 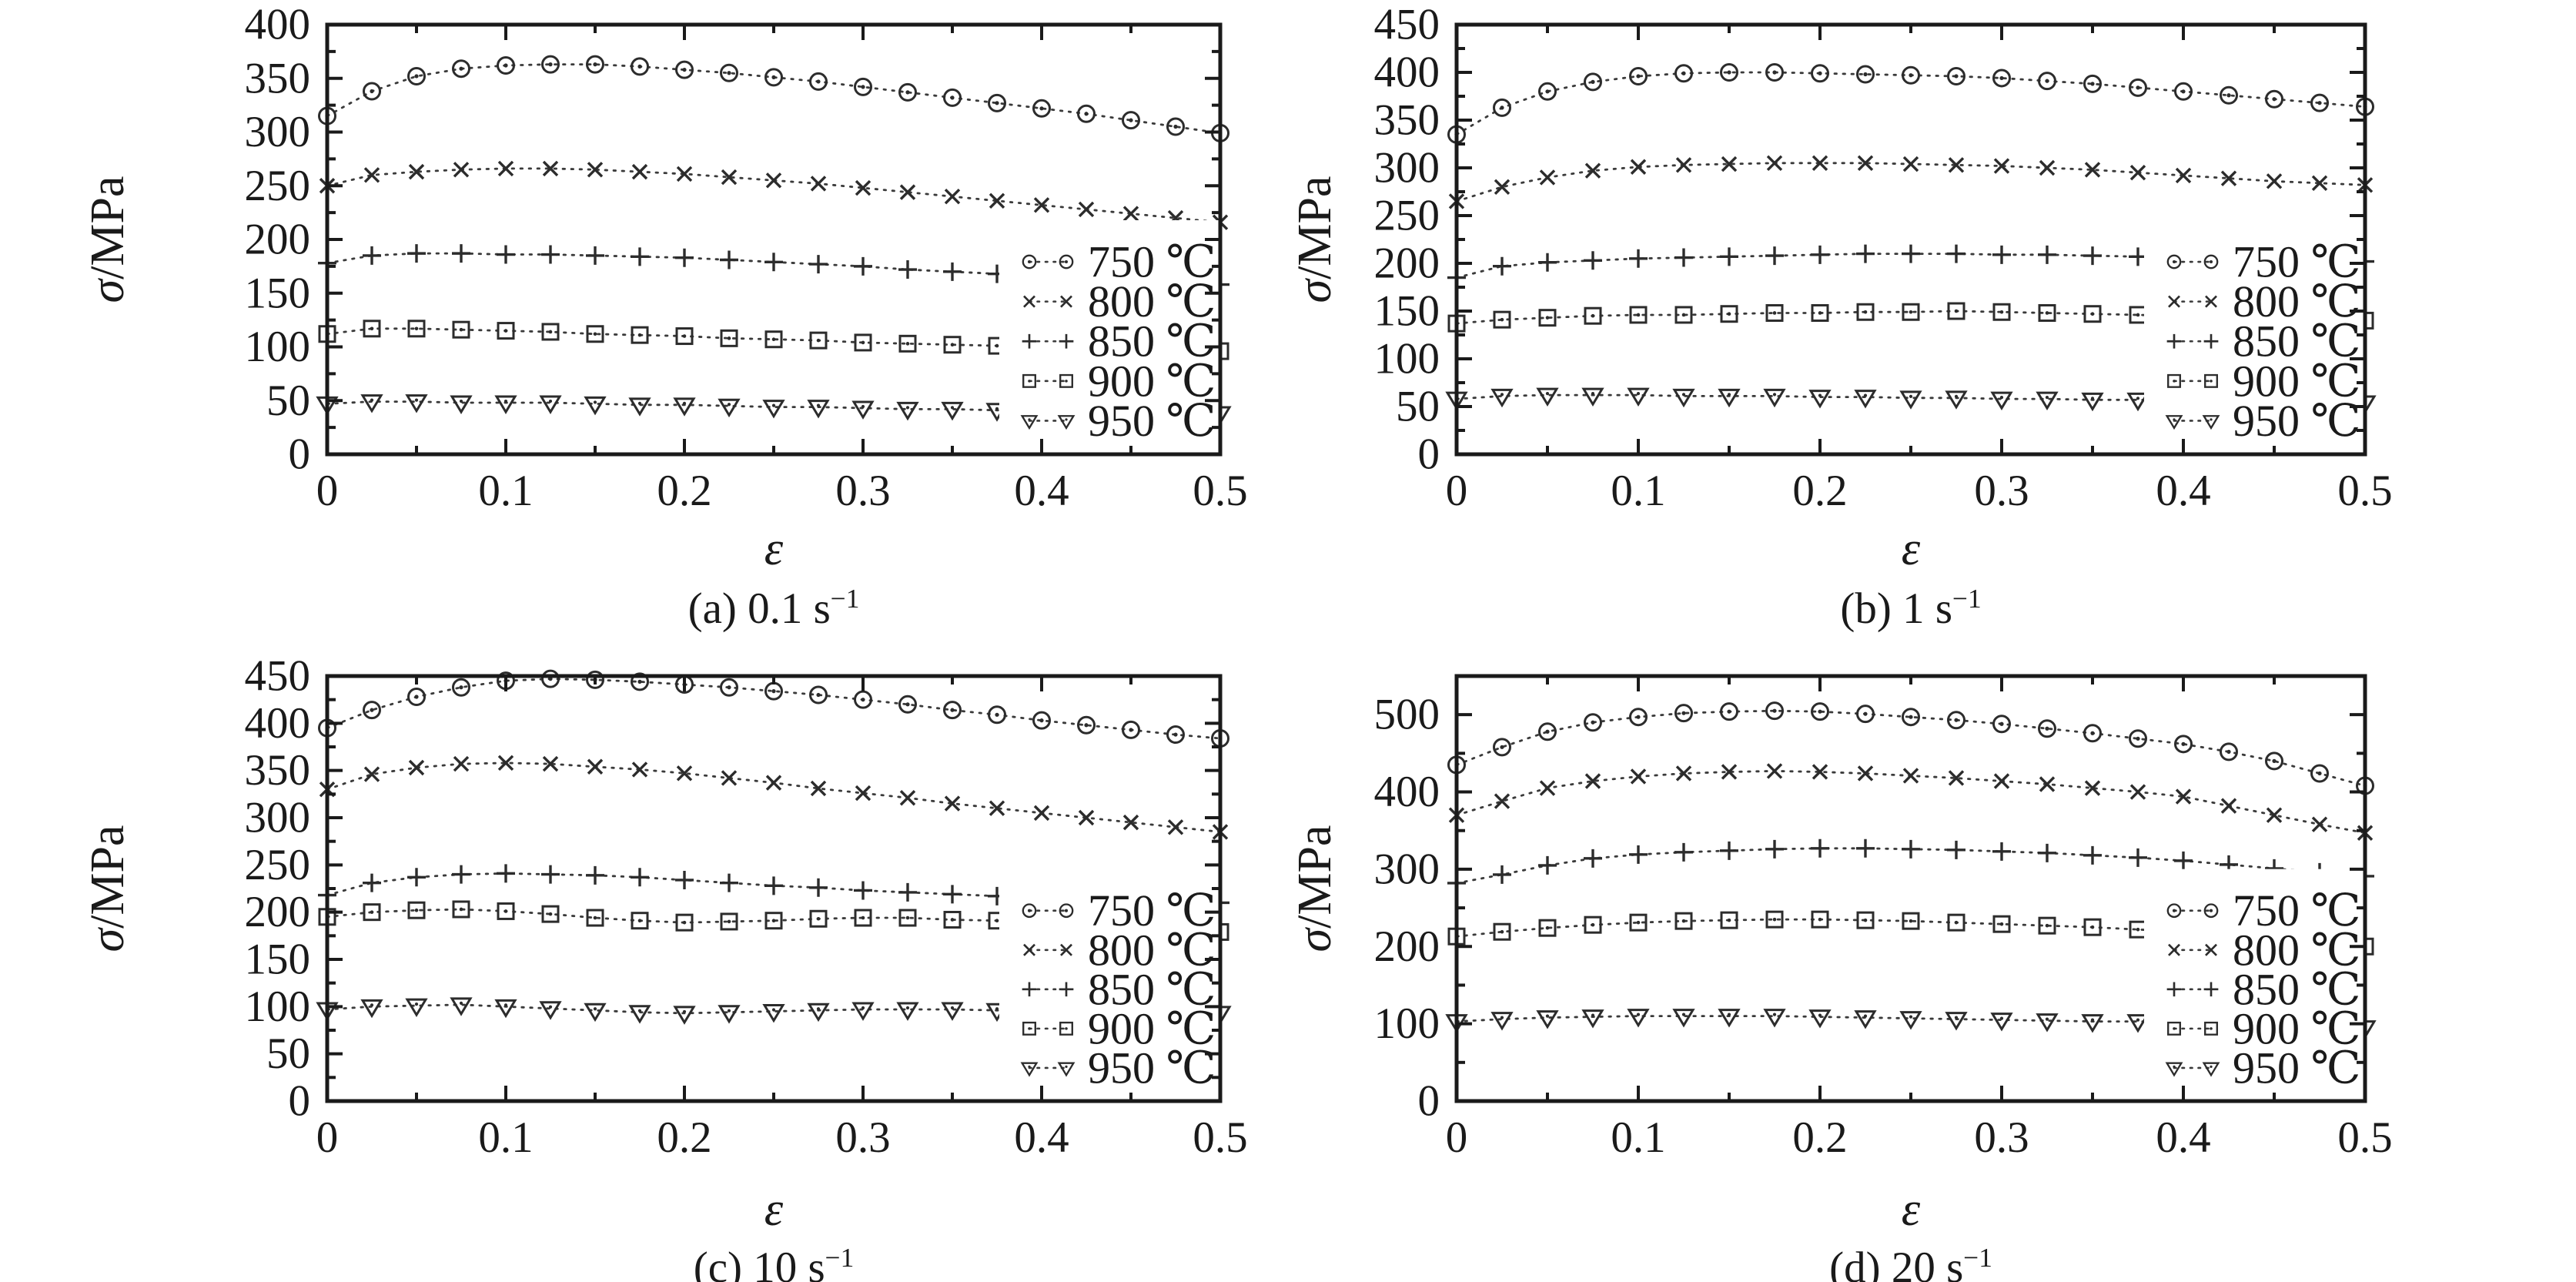 I want to click on axes, so click(x=1910, y=240).